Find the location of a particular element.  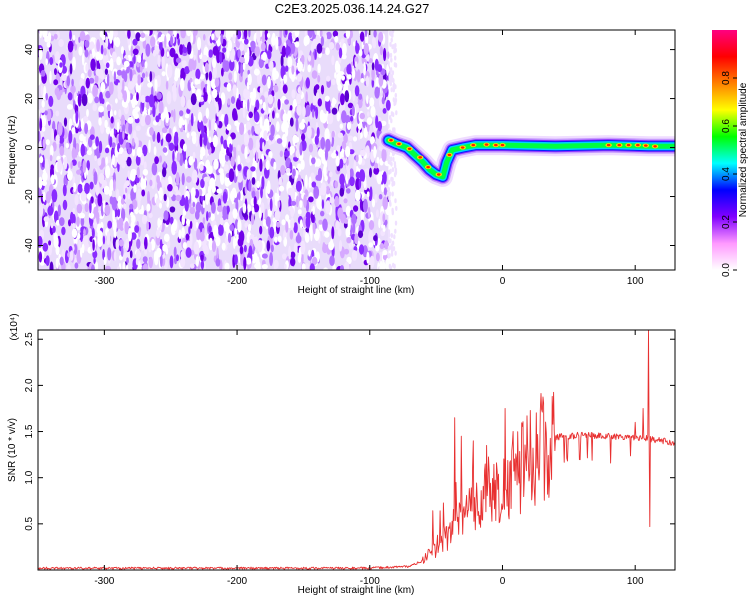

y-tick-label: 1.5 is located at coordinates (29, 431).